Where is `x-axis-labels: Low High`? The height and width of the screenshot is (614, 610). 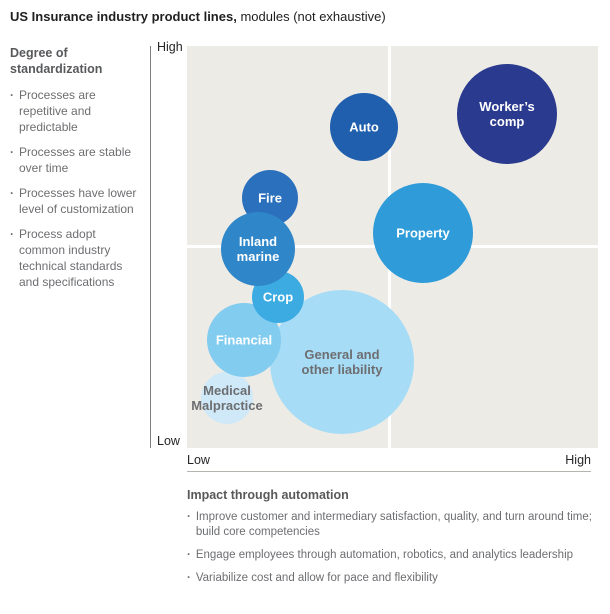
x-axis-labels: Low High is located at coordinates (389, 460).